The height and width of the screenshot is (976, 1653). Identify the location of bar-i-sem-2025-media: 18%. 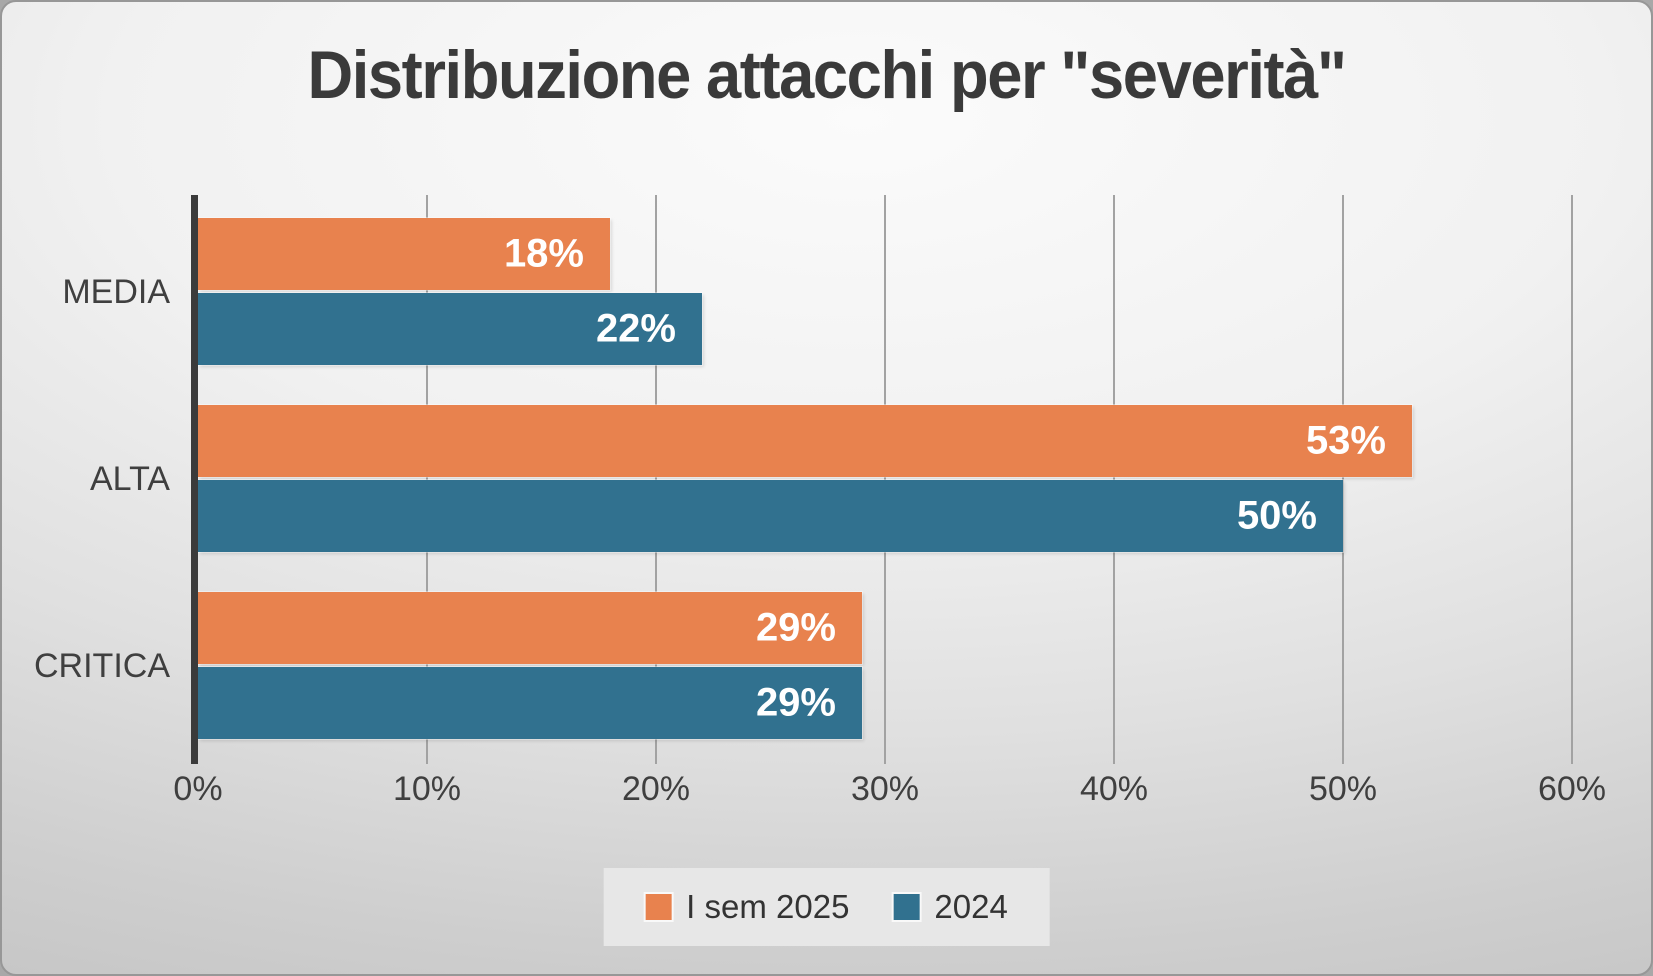
(404, 254).